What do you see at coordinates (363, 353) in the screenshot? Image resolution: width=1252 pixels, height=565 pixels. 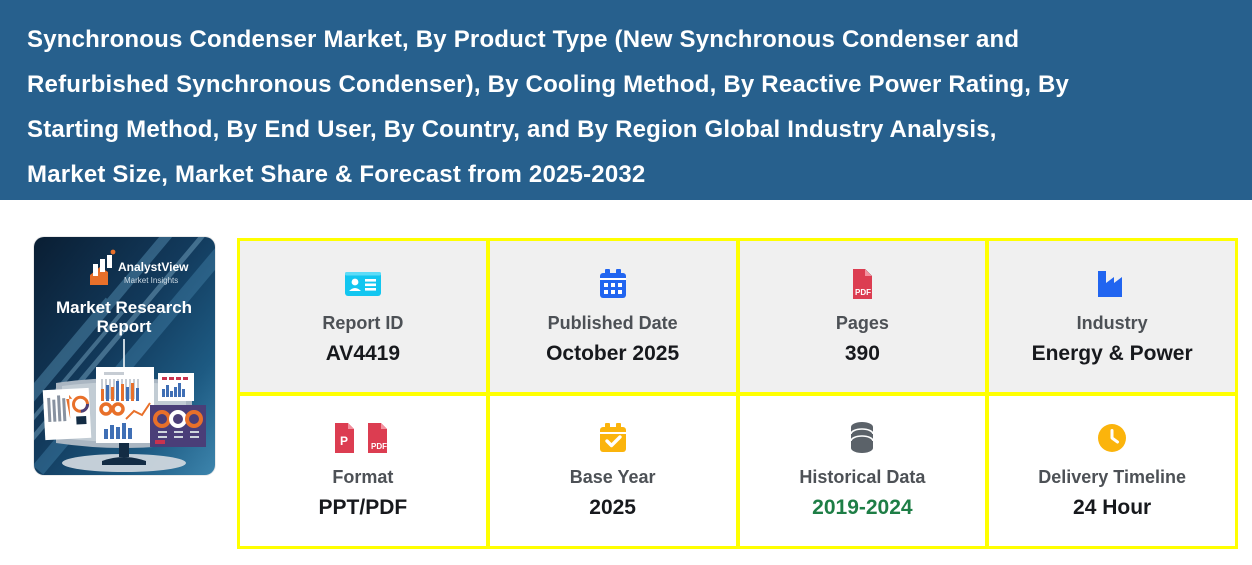 I see `meta-value: AV4419` at bounding box center [363, 353].